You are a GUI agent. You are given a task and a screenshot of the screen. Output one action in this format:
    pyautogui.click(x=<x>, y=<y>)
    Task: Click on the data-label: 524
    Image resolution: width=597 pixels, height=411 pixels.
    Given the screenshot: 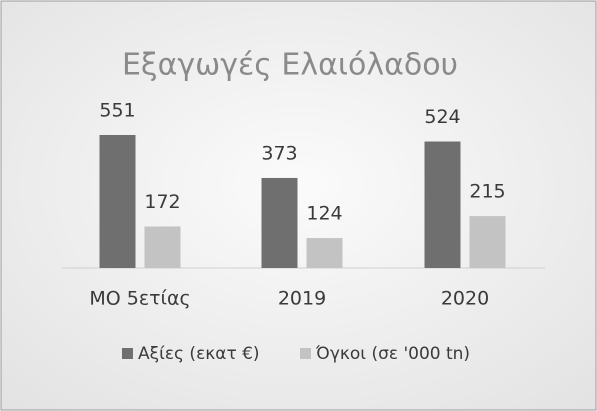 What is the action you would take?
    pyautogui.click(x=442, y=117)
    